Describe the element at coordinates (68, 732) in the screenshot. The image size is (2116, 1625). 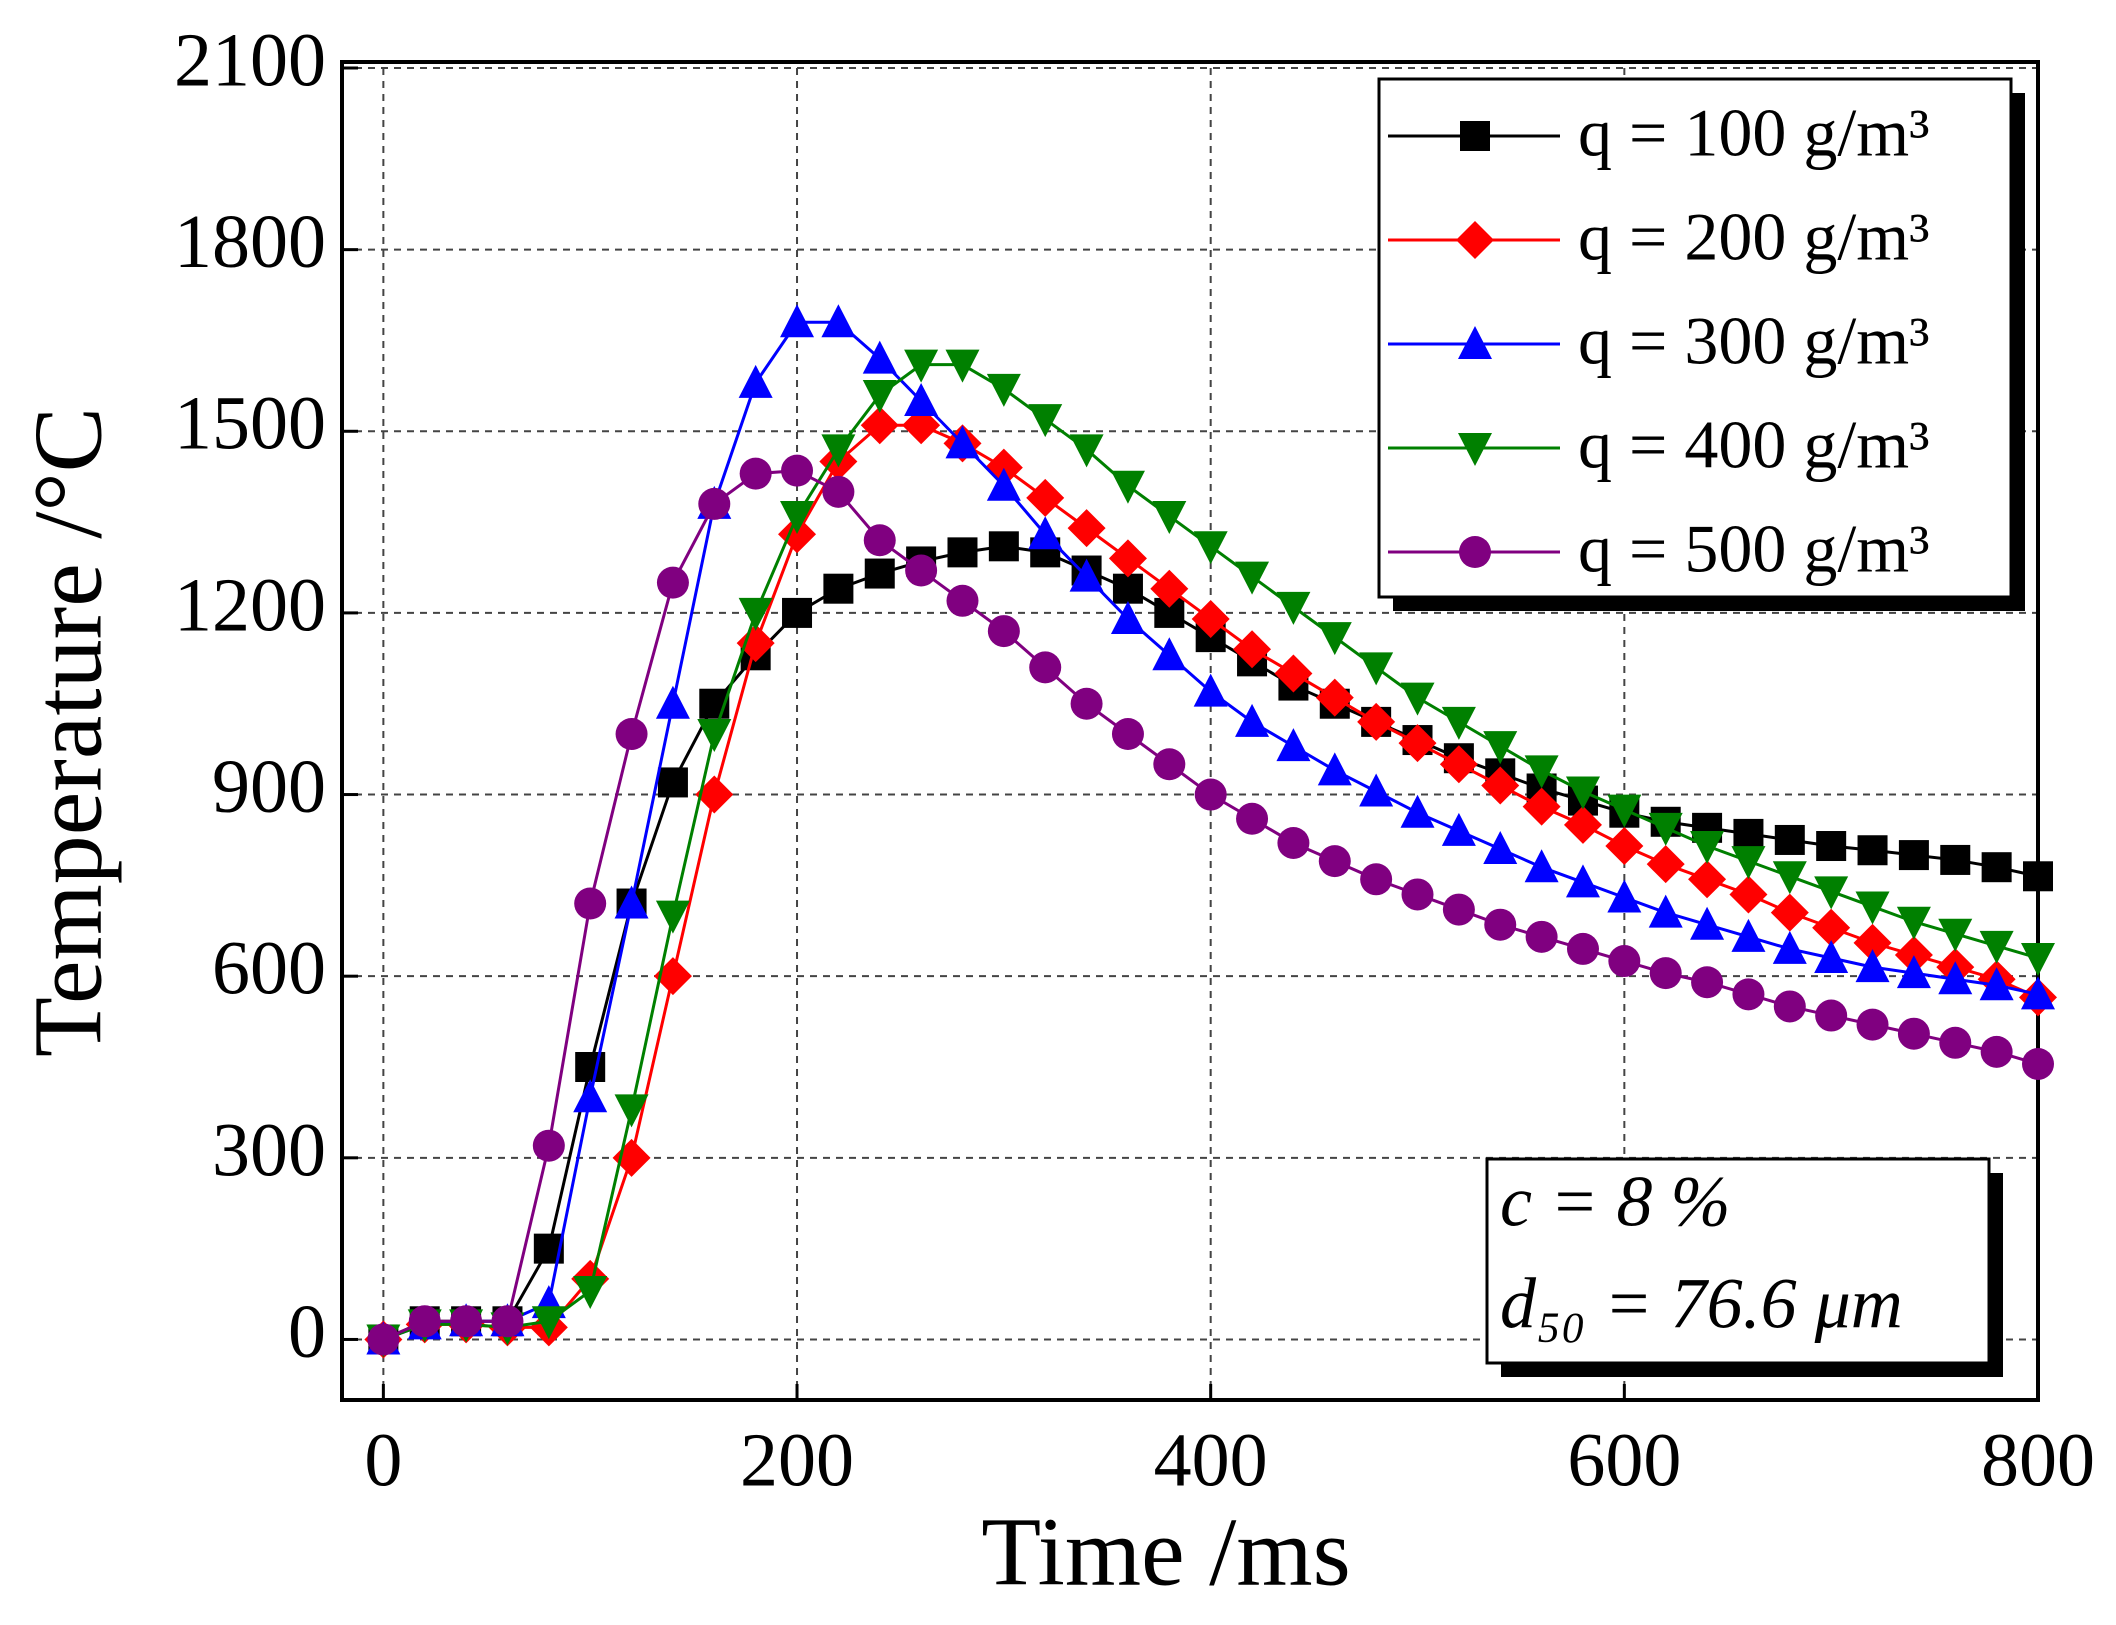
I see `y-axis-title: Temperature /°C` at that location.